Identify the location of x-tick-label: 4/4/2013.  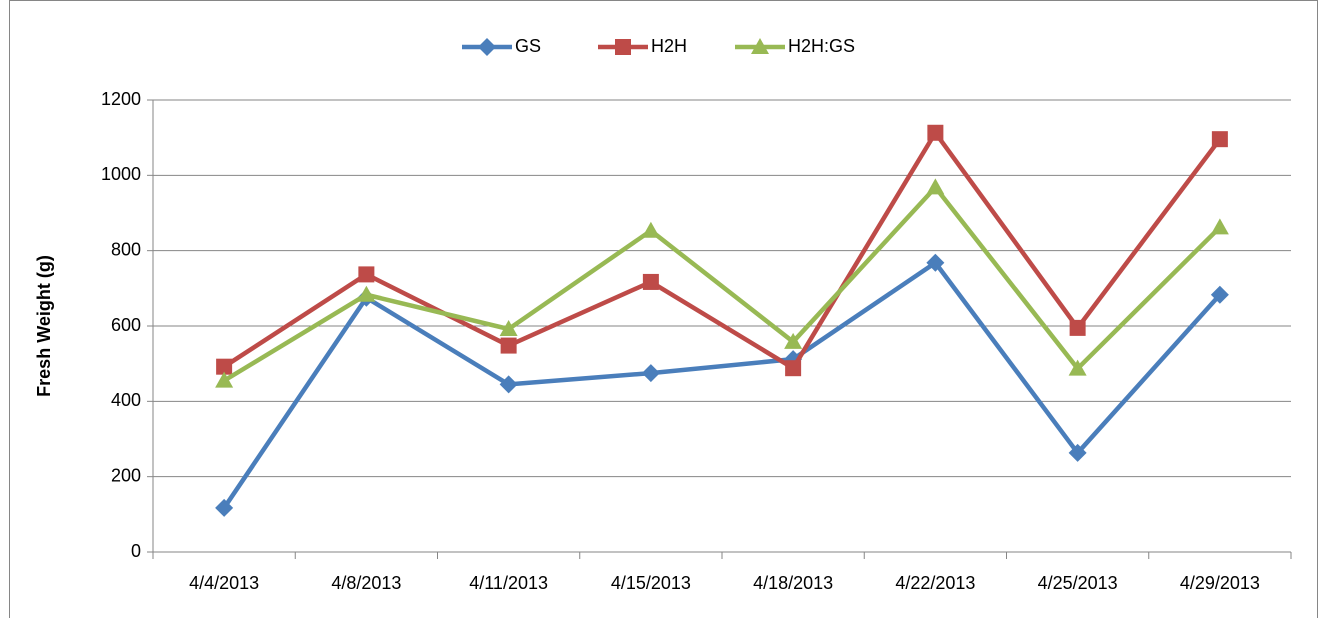
(224, 583).